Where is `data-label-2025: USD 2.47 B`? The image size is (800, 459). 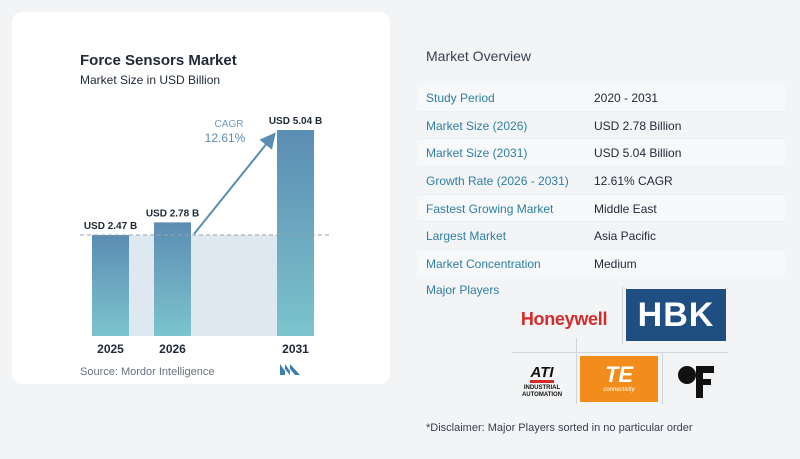
data-label-2025: USD 2.47 B is located at coordinates (110, 226).